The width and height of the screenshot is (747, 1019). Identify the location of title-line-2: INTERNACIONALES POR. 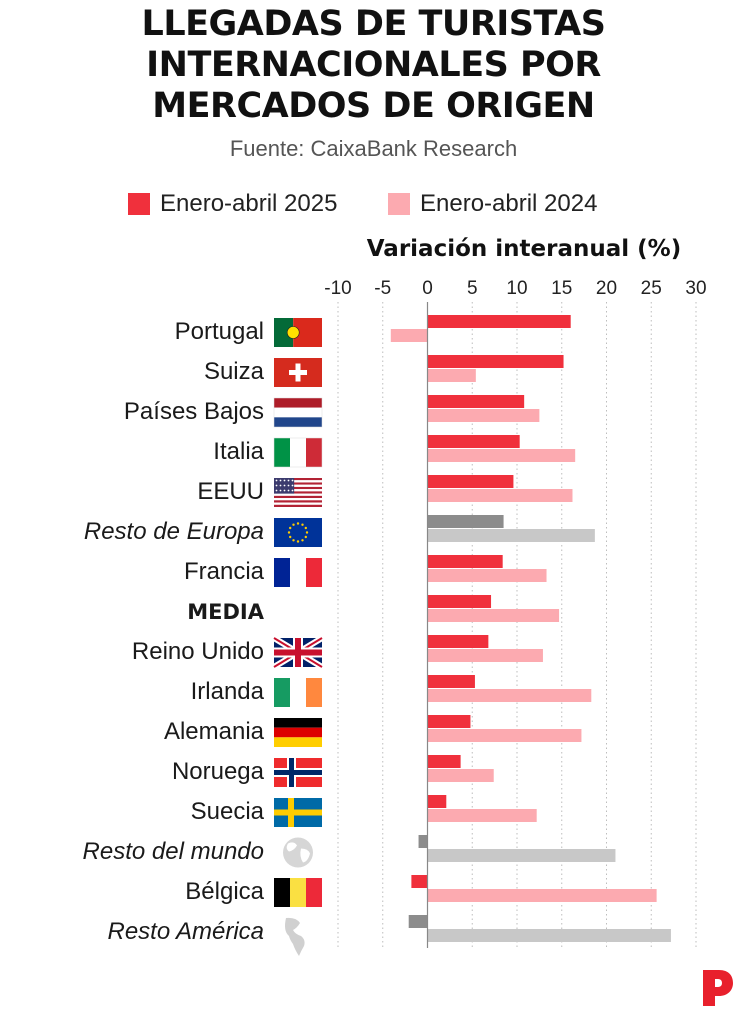
(373, 65).